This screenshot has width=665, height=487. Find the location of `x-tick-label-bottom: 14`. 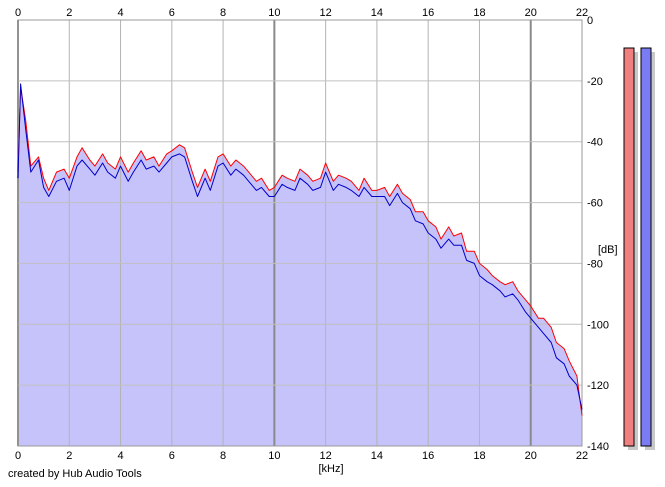

x-tick-label-bottom: 14 is located at coordinates (377, 456).